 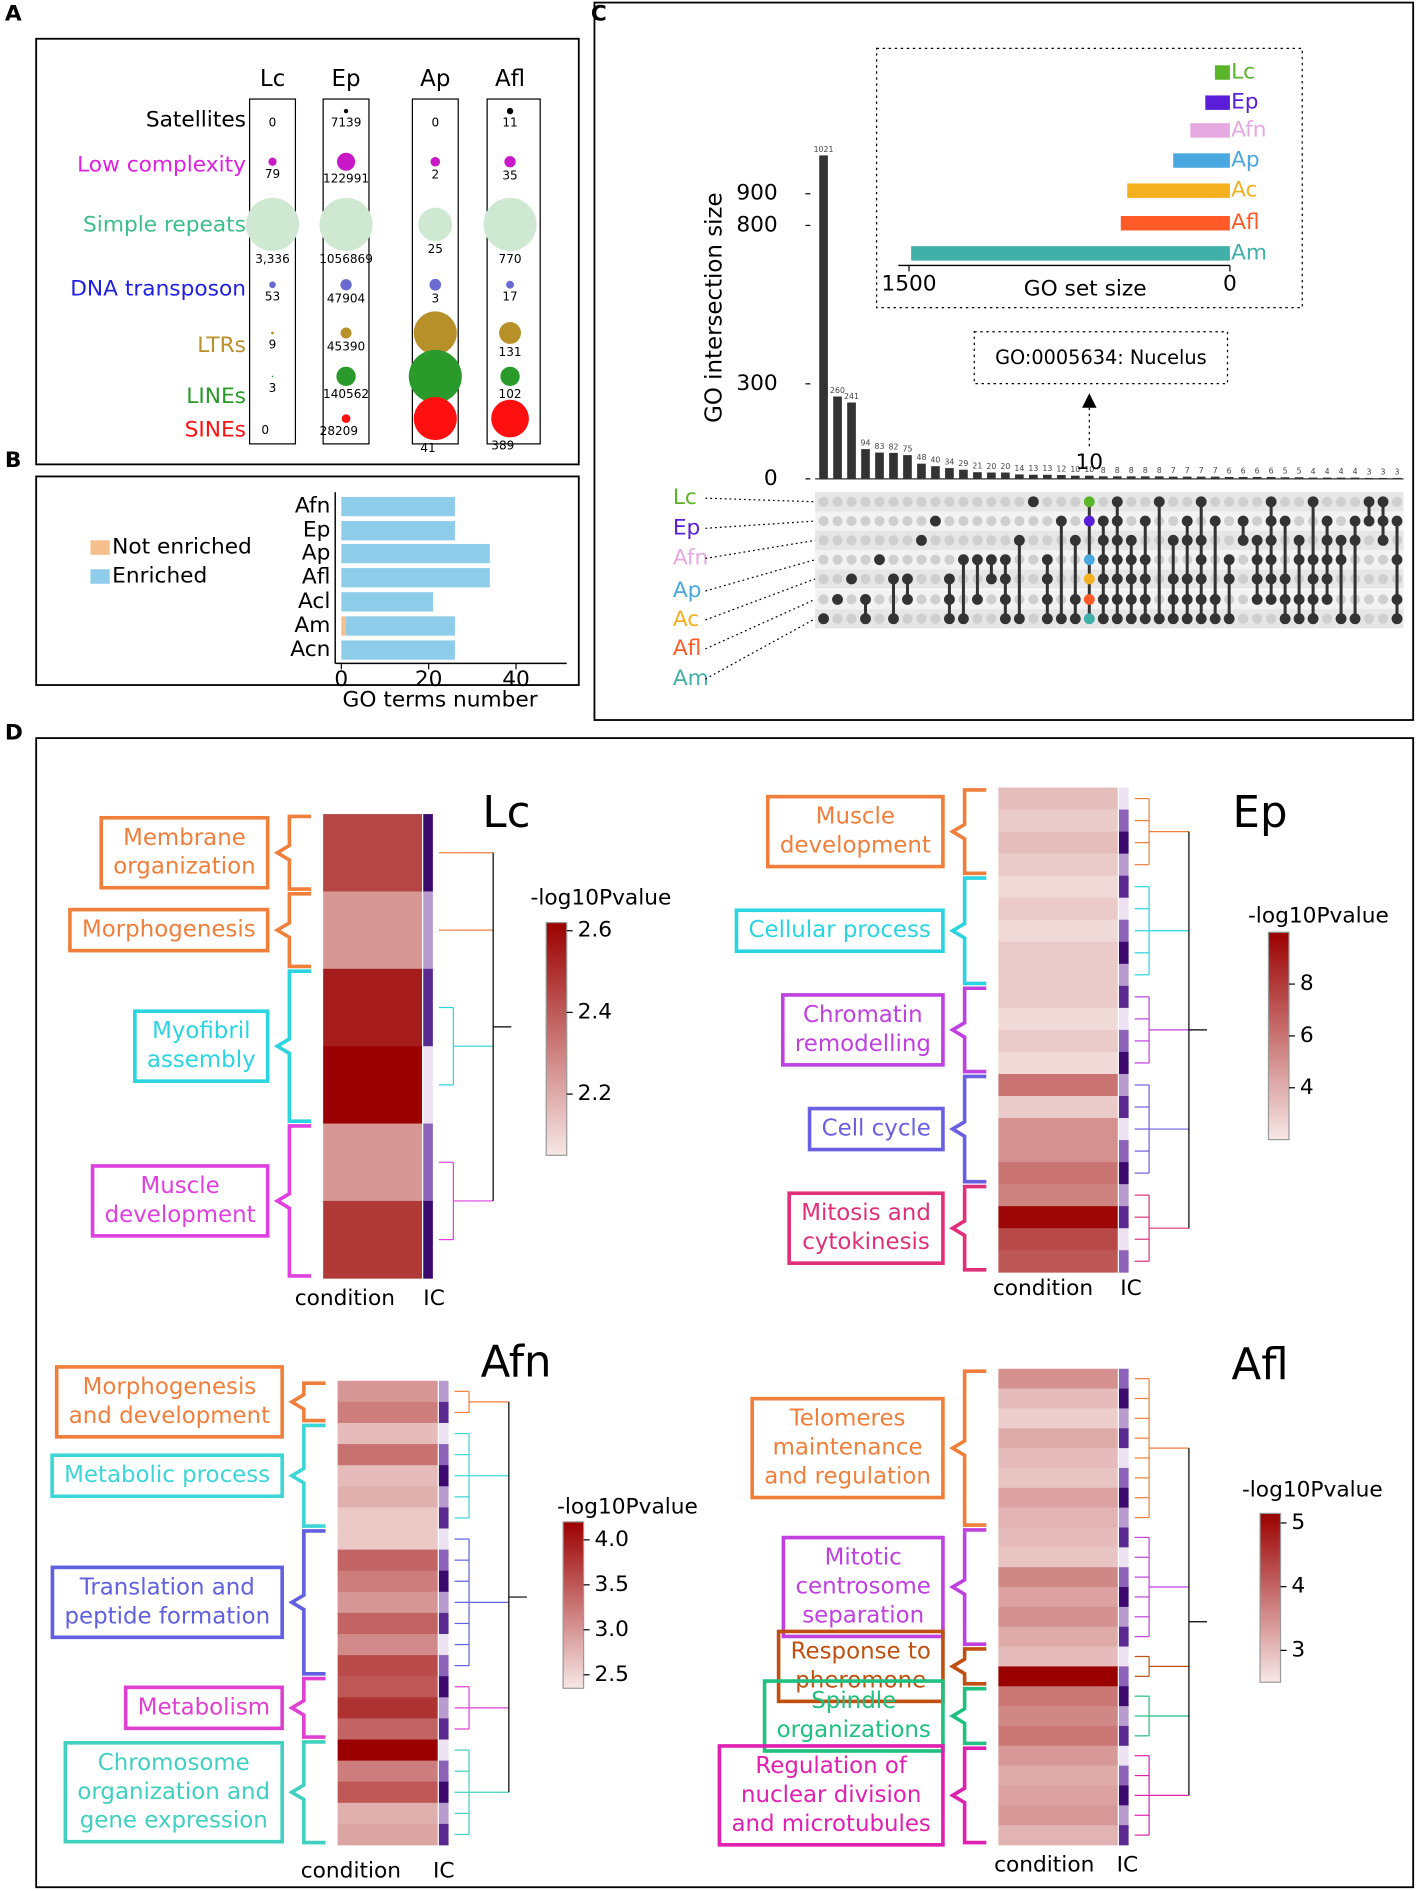 What do you see at coordinates (1075, 469) in the screenshot?
I see `bar-label: 10` at bounding box center [1075, 469].